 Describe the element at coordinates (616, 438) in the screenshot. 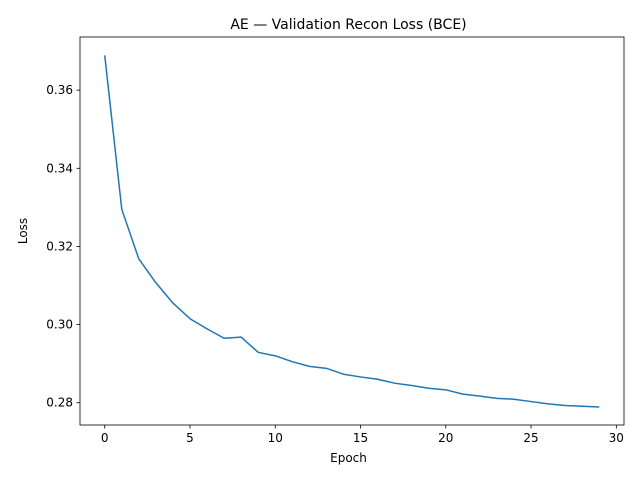

I see `x-tick-label: 30` at that location.